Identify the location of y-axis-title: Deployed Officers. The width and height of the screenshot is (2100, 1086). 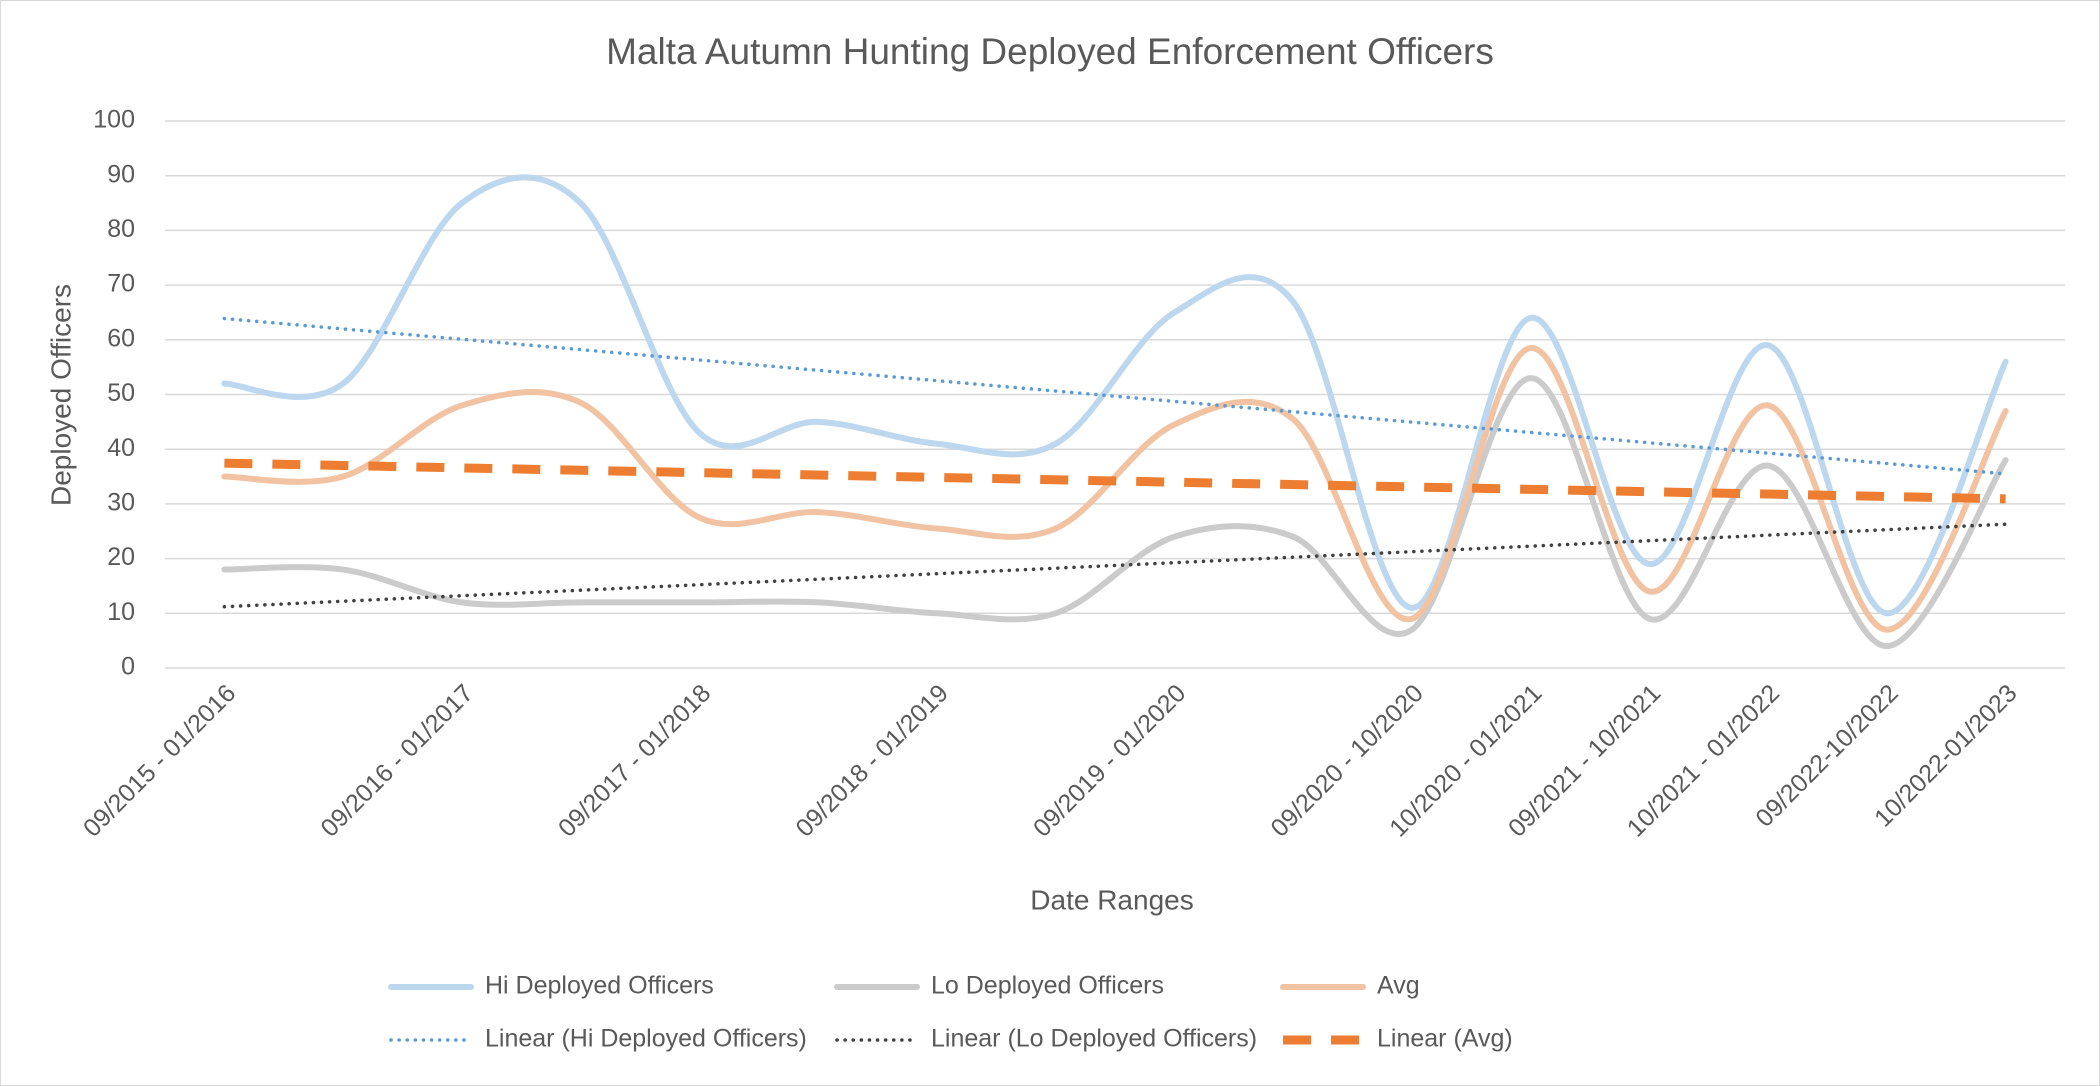
(60, 395).